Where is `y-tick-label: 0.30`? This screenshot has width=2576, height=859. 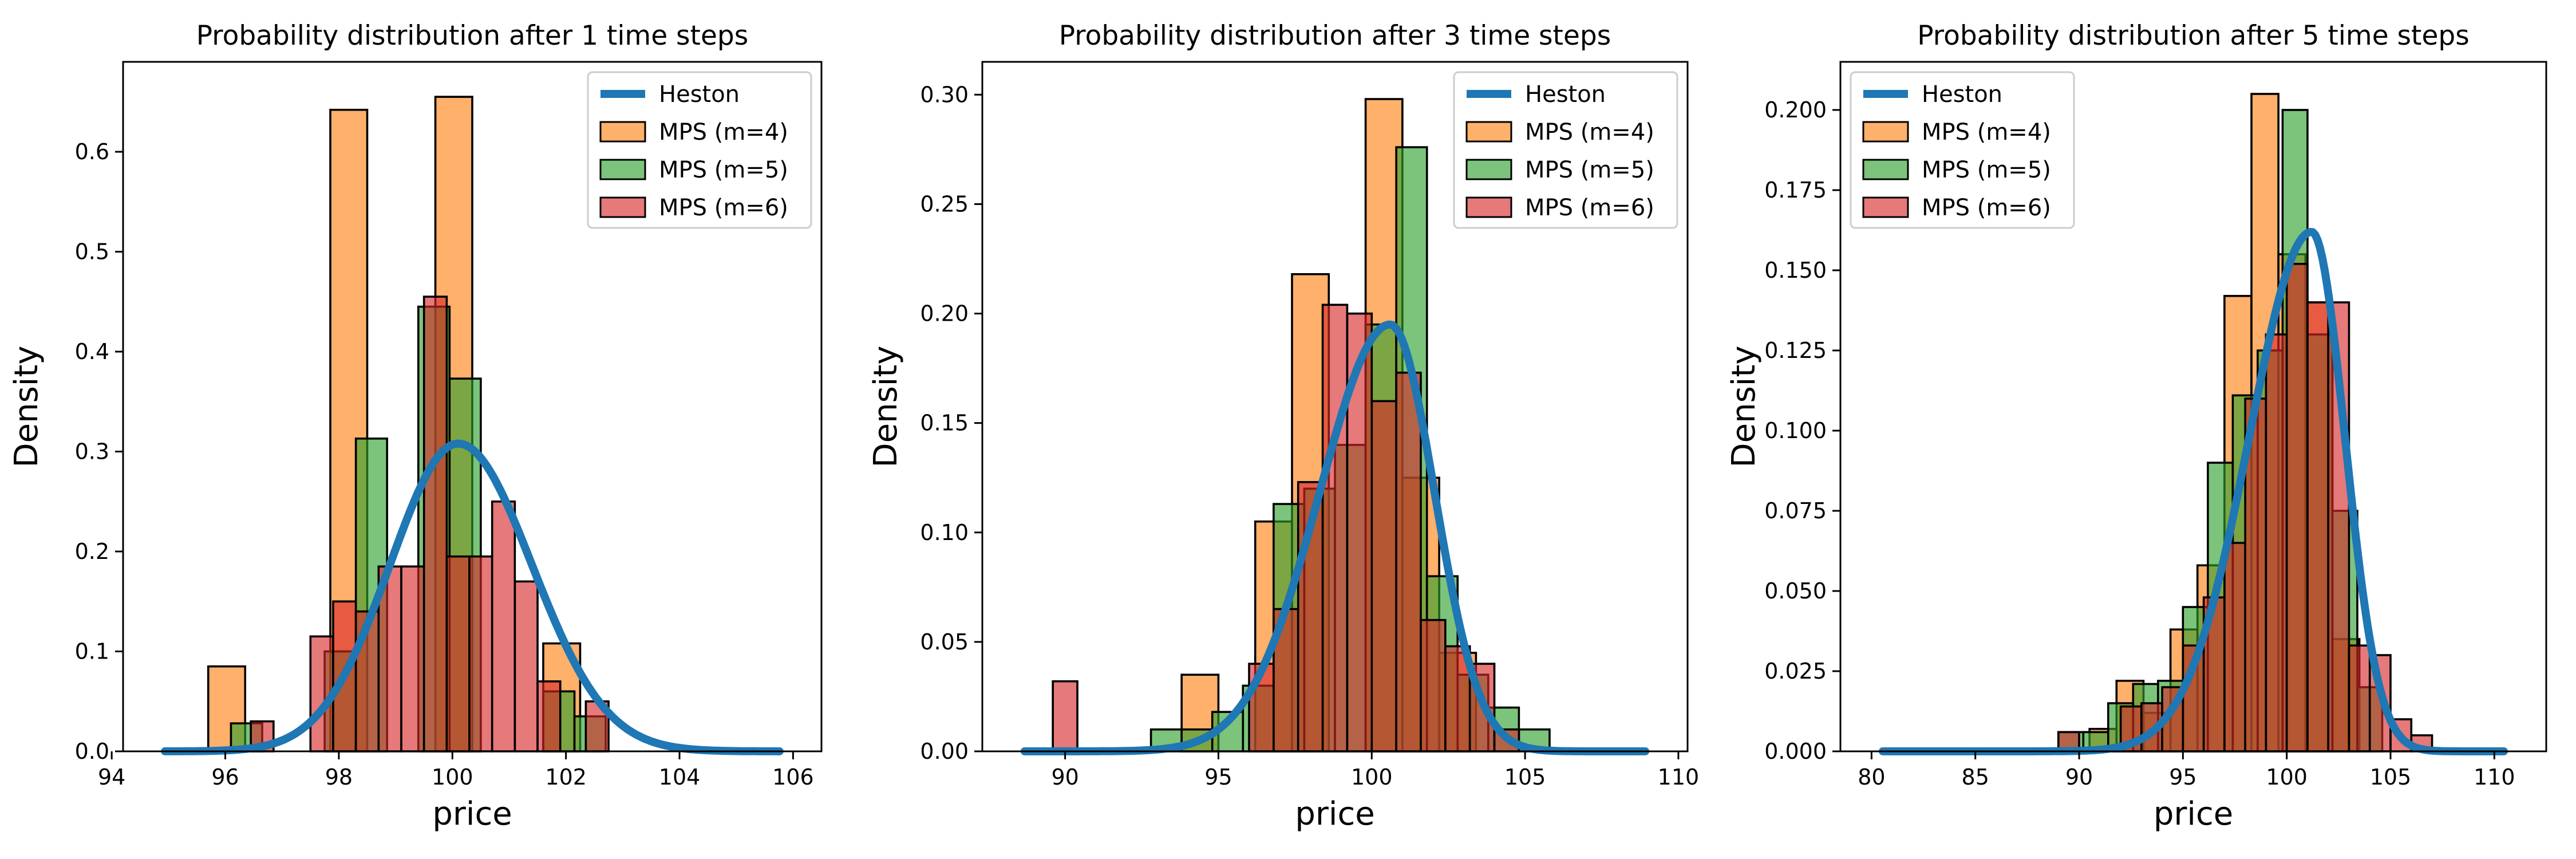
y-tick-label: 0.30 is located at coordinates (944, 94).